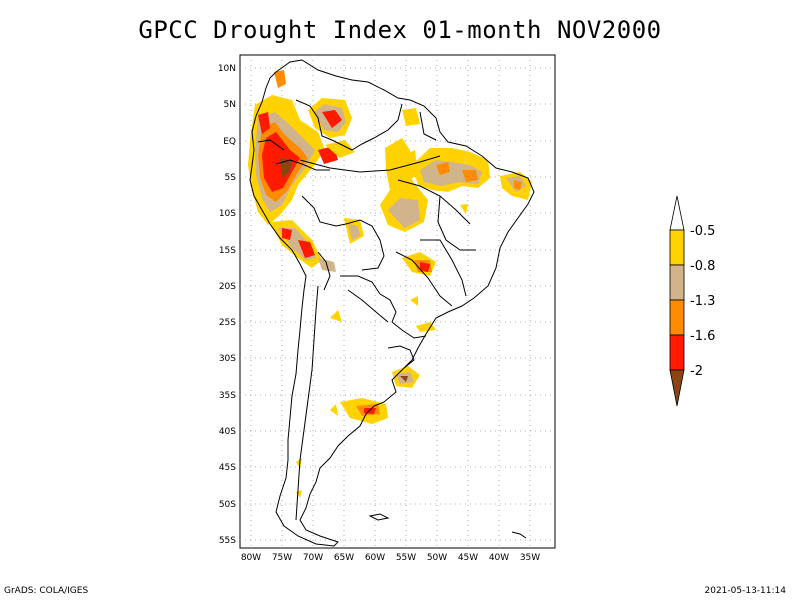  I want to click on legend-label: -2, so click(696, 371).